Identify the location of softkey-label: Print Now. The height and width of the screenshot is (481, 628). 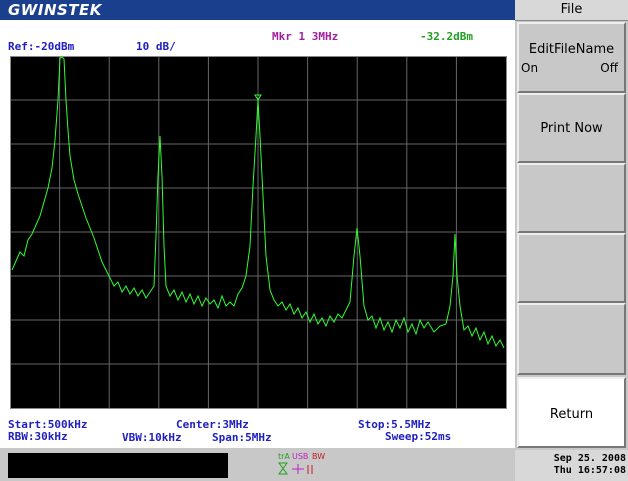
(571, 128).